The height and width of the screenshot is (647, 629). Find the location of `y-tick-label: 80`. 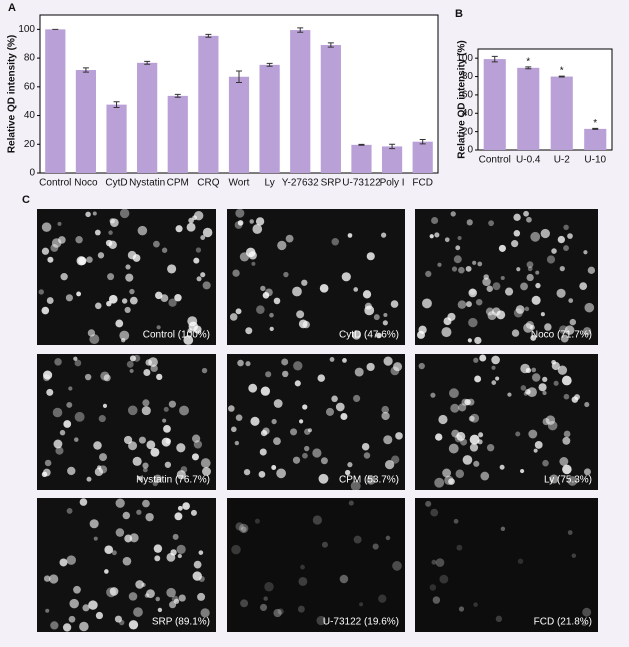

y-tick-label: 80 is located at coordinates (468, 76).